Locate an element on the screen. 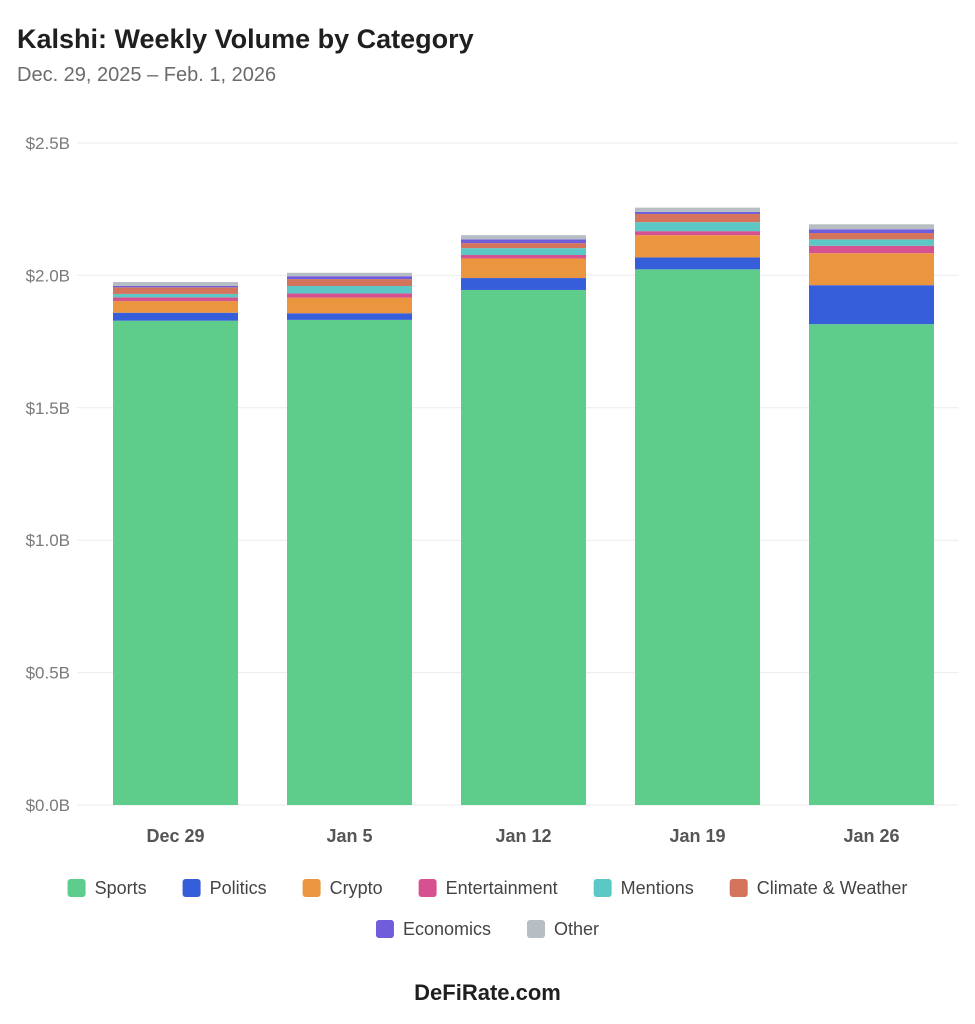  chart-title: Kalshi: Weekly Volume by Category is located at coordinates (245, 39).